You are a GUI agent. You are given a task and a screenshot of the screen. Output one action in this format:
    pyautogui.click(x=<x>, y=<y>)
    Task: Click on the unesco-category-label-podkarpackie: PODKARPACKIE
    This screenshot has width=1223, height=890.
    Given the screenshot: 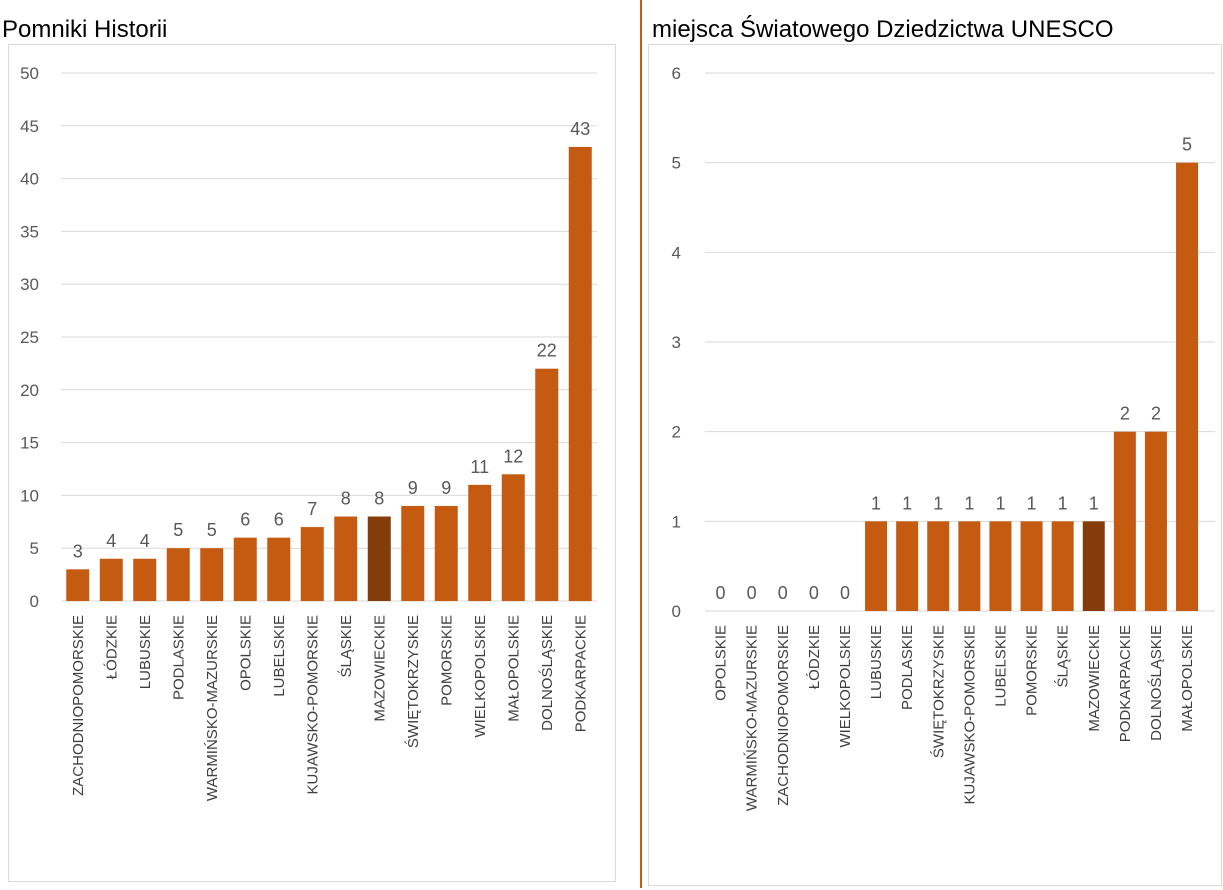 What is the action you would take?
    pyautogui.click(x=1125, y=683)
    